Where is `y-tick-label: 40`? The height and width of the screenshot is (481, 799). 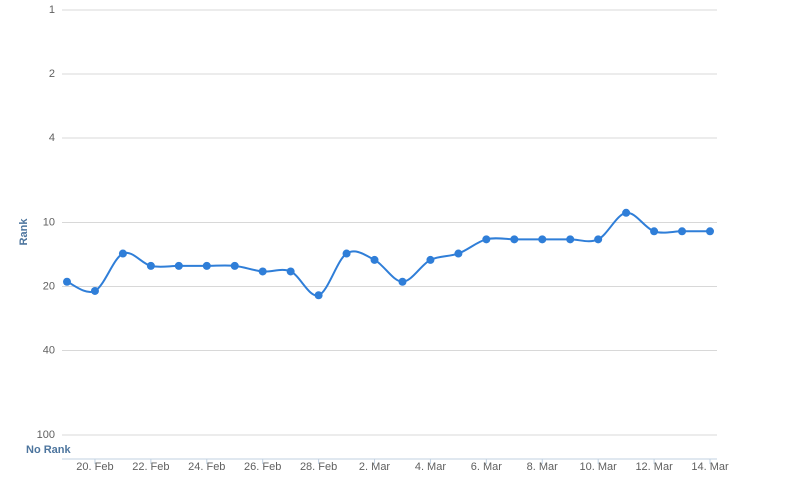
y-tick-label: 40 is located at coordinates (49, 350).